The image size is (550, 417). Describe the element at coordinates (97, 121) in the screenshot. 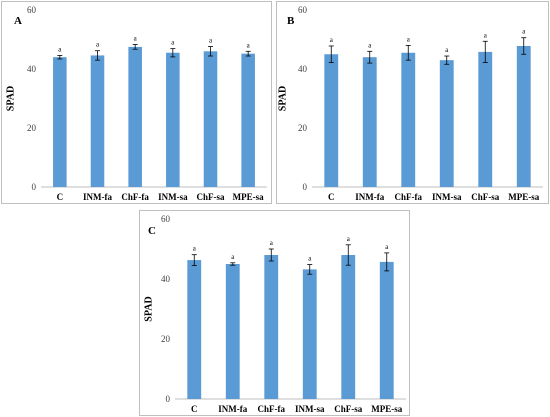

I see `bar-a-inm-fa` at that location.